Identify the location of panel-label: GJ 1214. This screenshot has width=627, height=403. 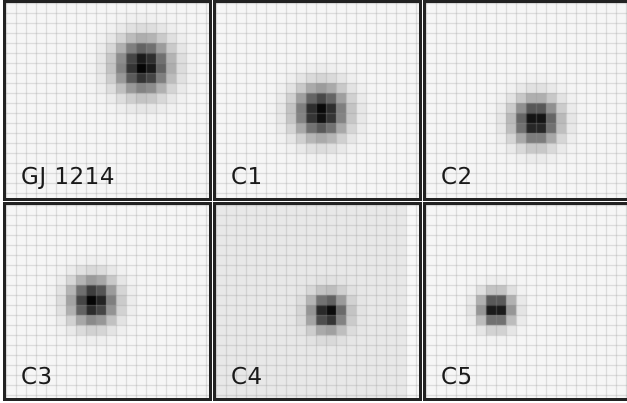
(68, 177).